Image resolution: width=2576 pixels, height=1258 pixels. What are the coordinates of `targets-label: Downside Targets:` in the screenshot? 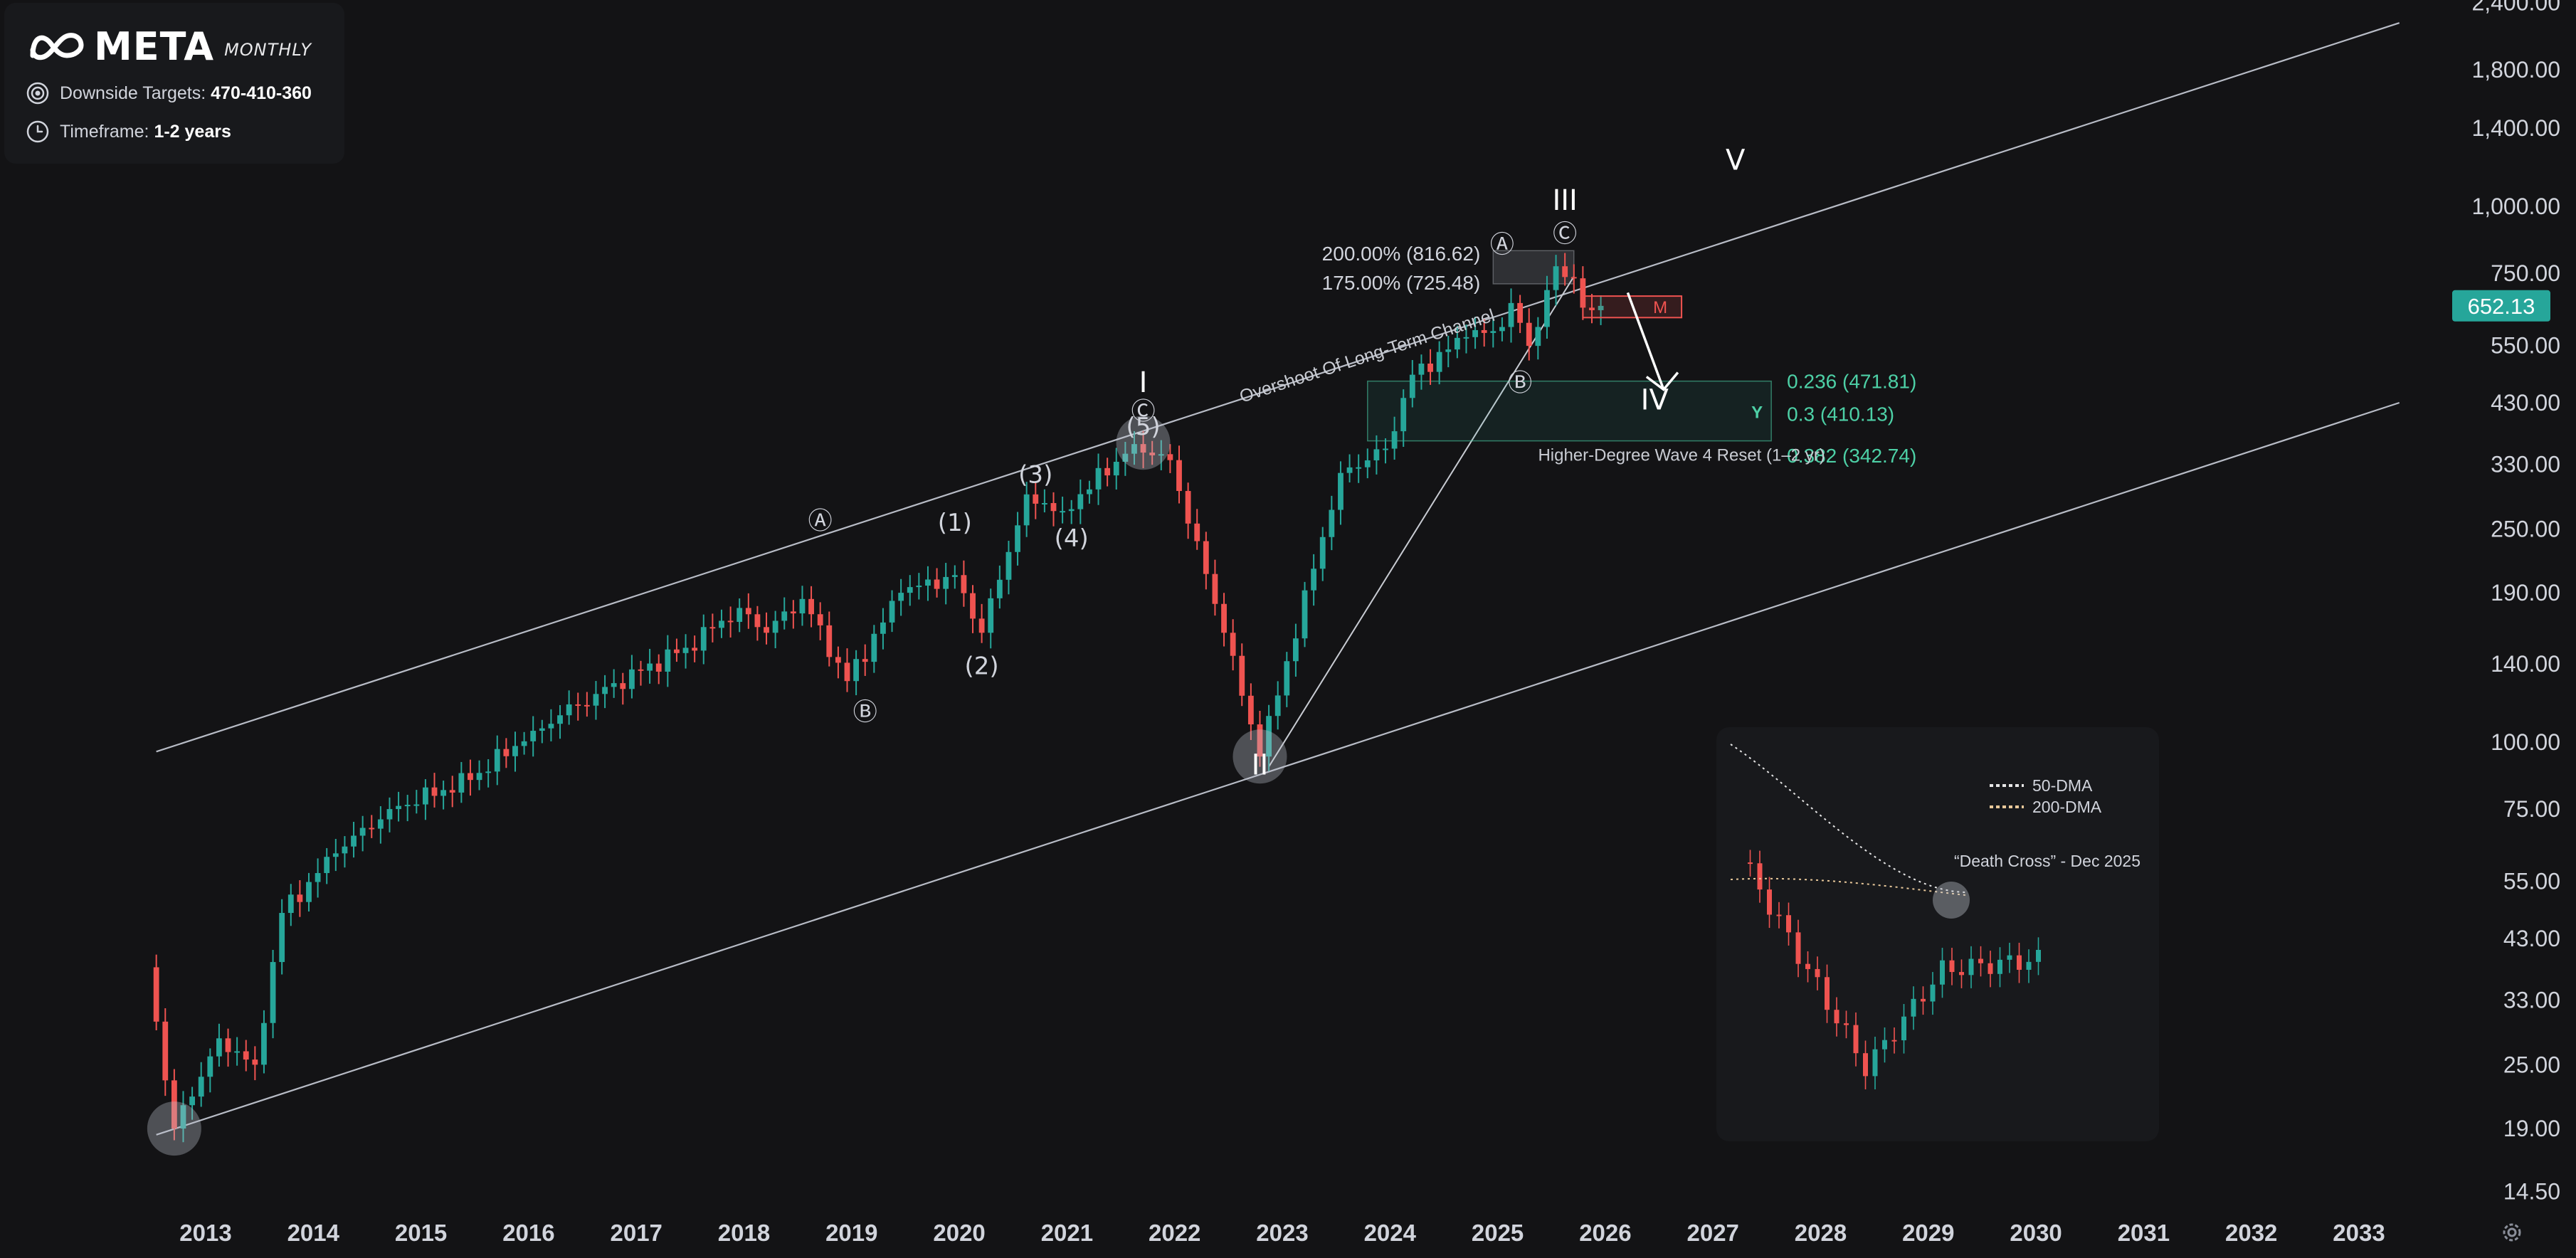 It's located at (133, 93).